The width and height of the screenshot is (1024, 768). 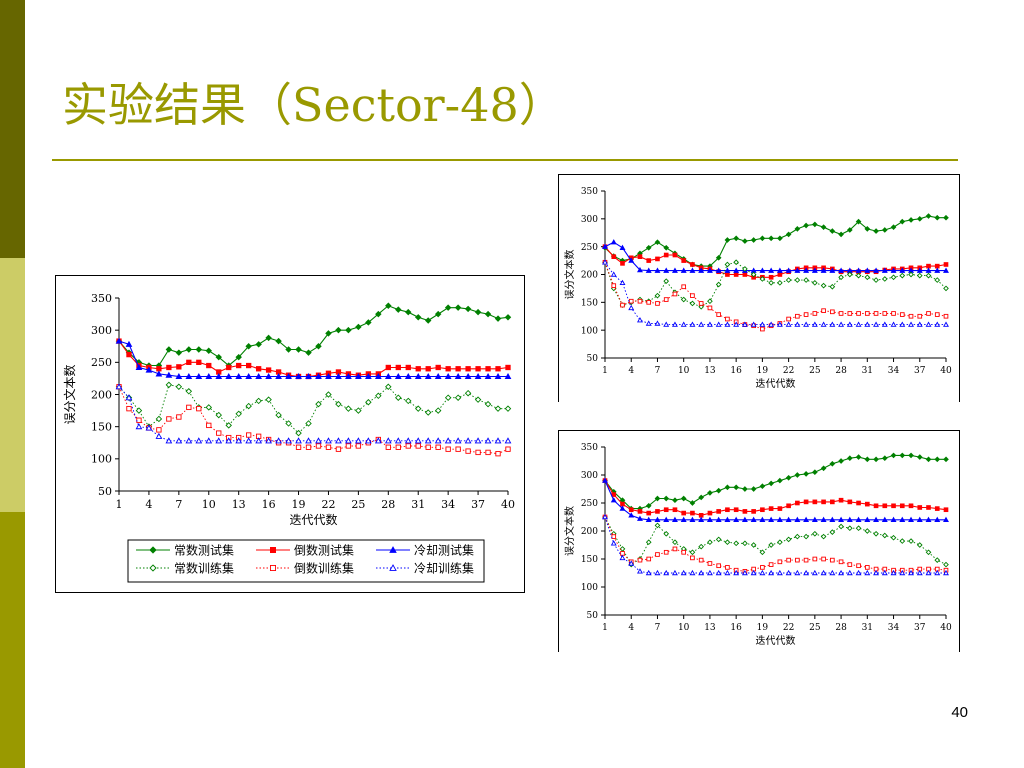 What do you see at coordinates (589, 192) in the screenshot?
I see `chart-top-right-y-tick-label: 350` at bounding box center [589, 192].